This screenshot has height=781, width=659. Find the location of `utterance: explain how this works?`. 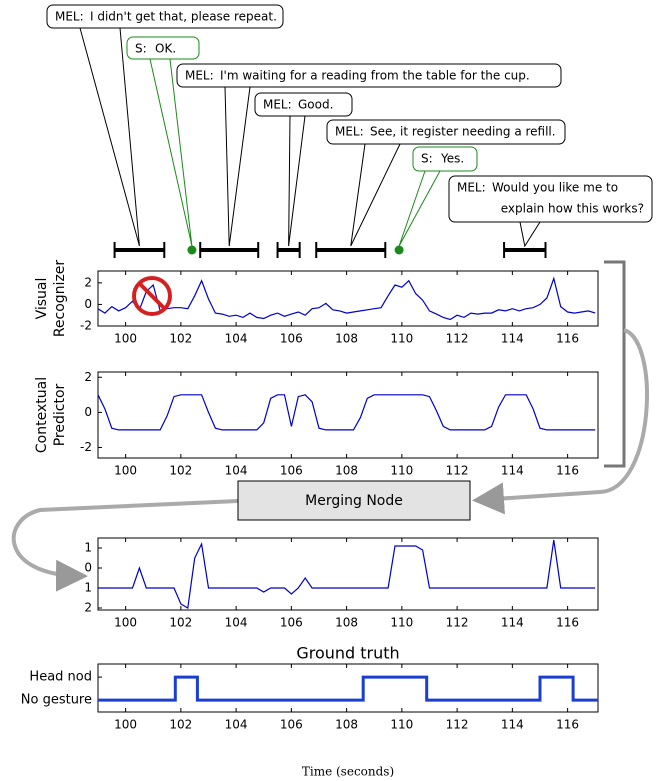

utterance: explain how this works? is located at coordinates (572, 209).